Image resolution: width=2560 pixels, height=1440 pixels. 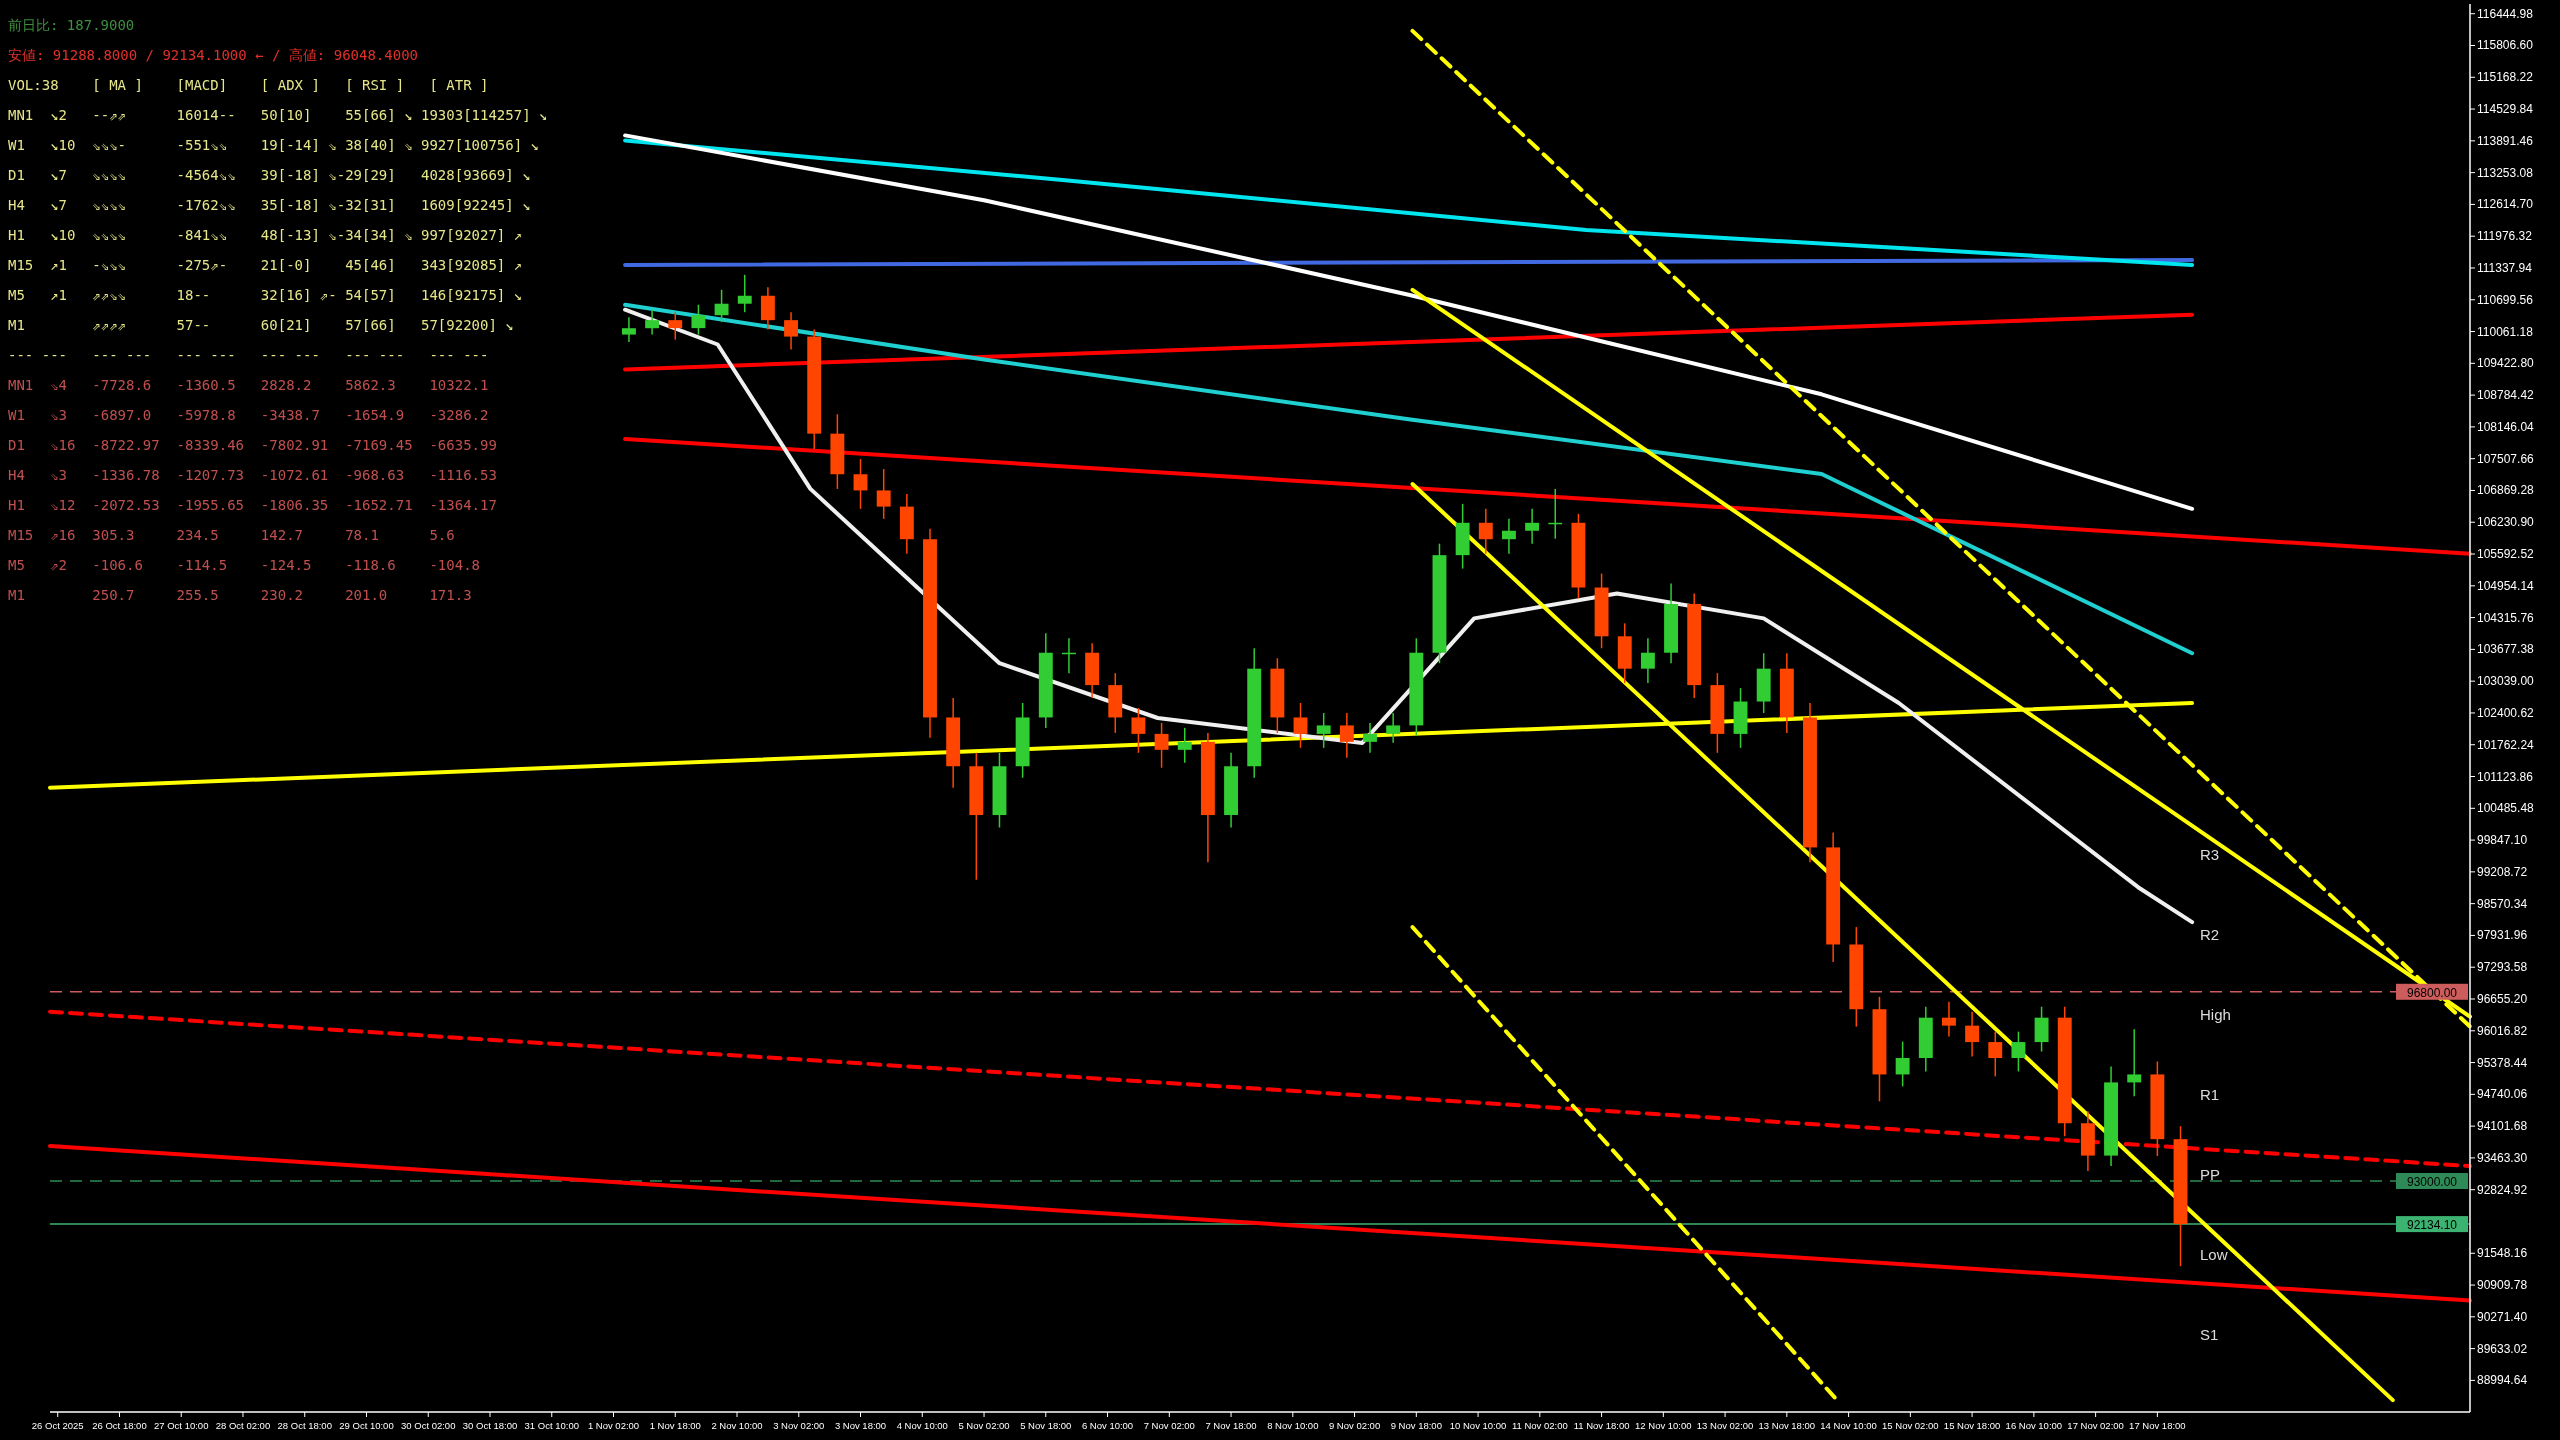 I want to click on x-tick-label: 17 Nov 02:00, so click(x=2095, y=1425).